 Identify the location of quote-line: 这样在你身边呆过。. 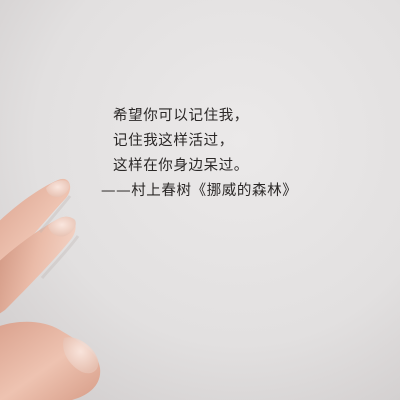
(181, 166).